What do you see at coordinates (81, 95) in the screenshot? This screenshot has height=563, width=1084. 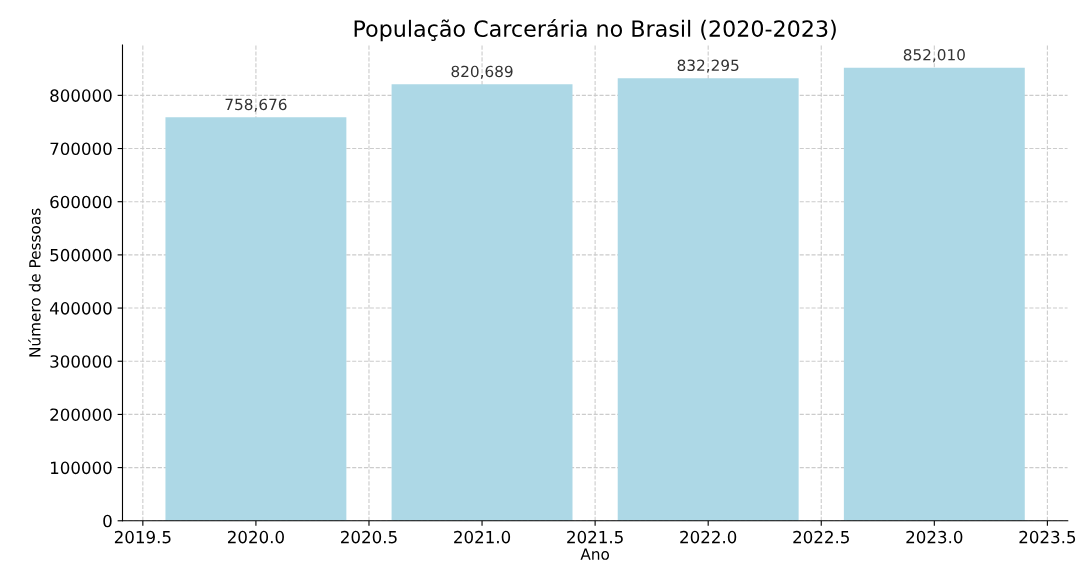 I see `y-tick-label: 800000` at bounding box center [81, 95].